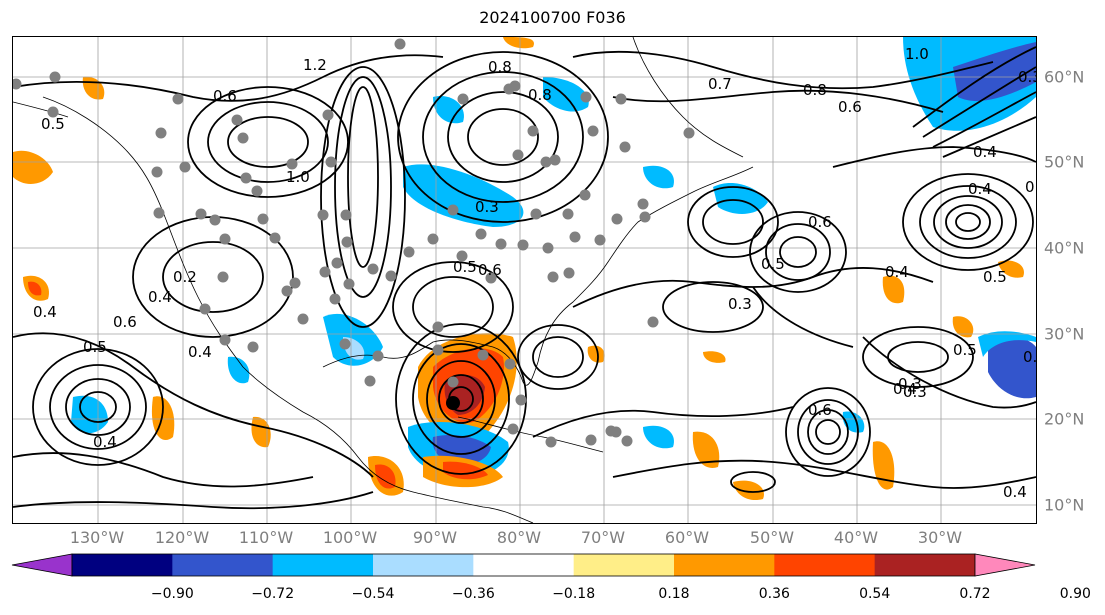  Describe the element at coordinates (185, 277) in the screenshot. I see `contour-label: 0.2` at that location.